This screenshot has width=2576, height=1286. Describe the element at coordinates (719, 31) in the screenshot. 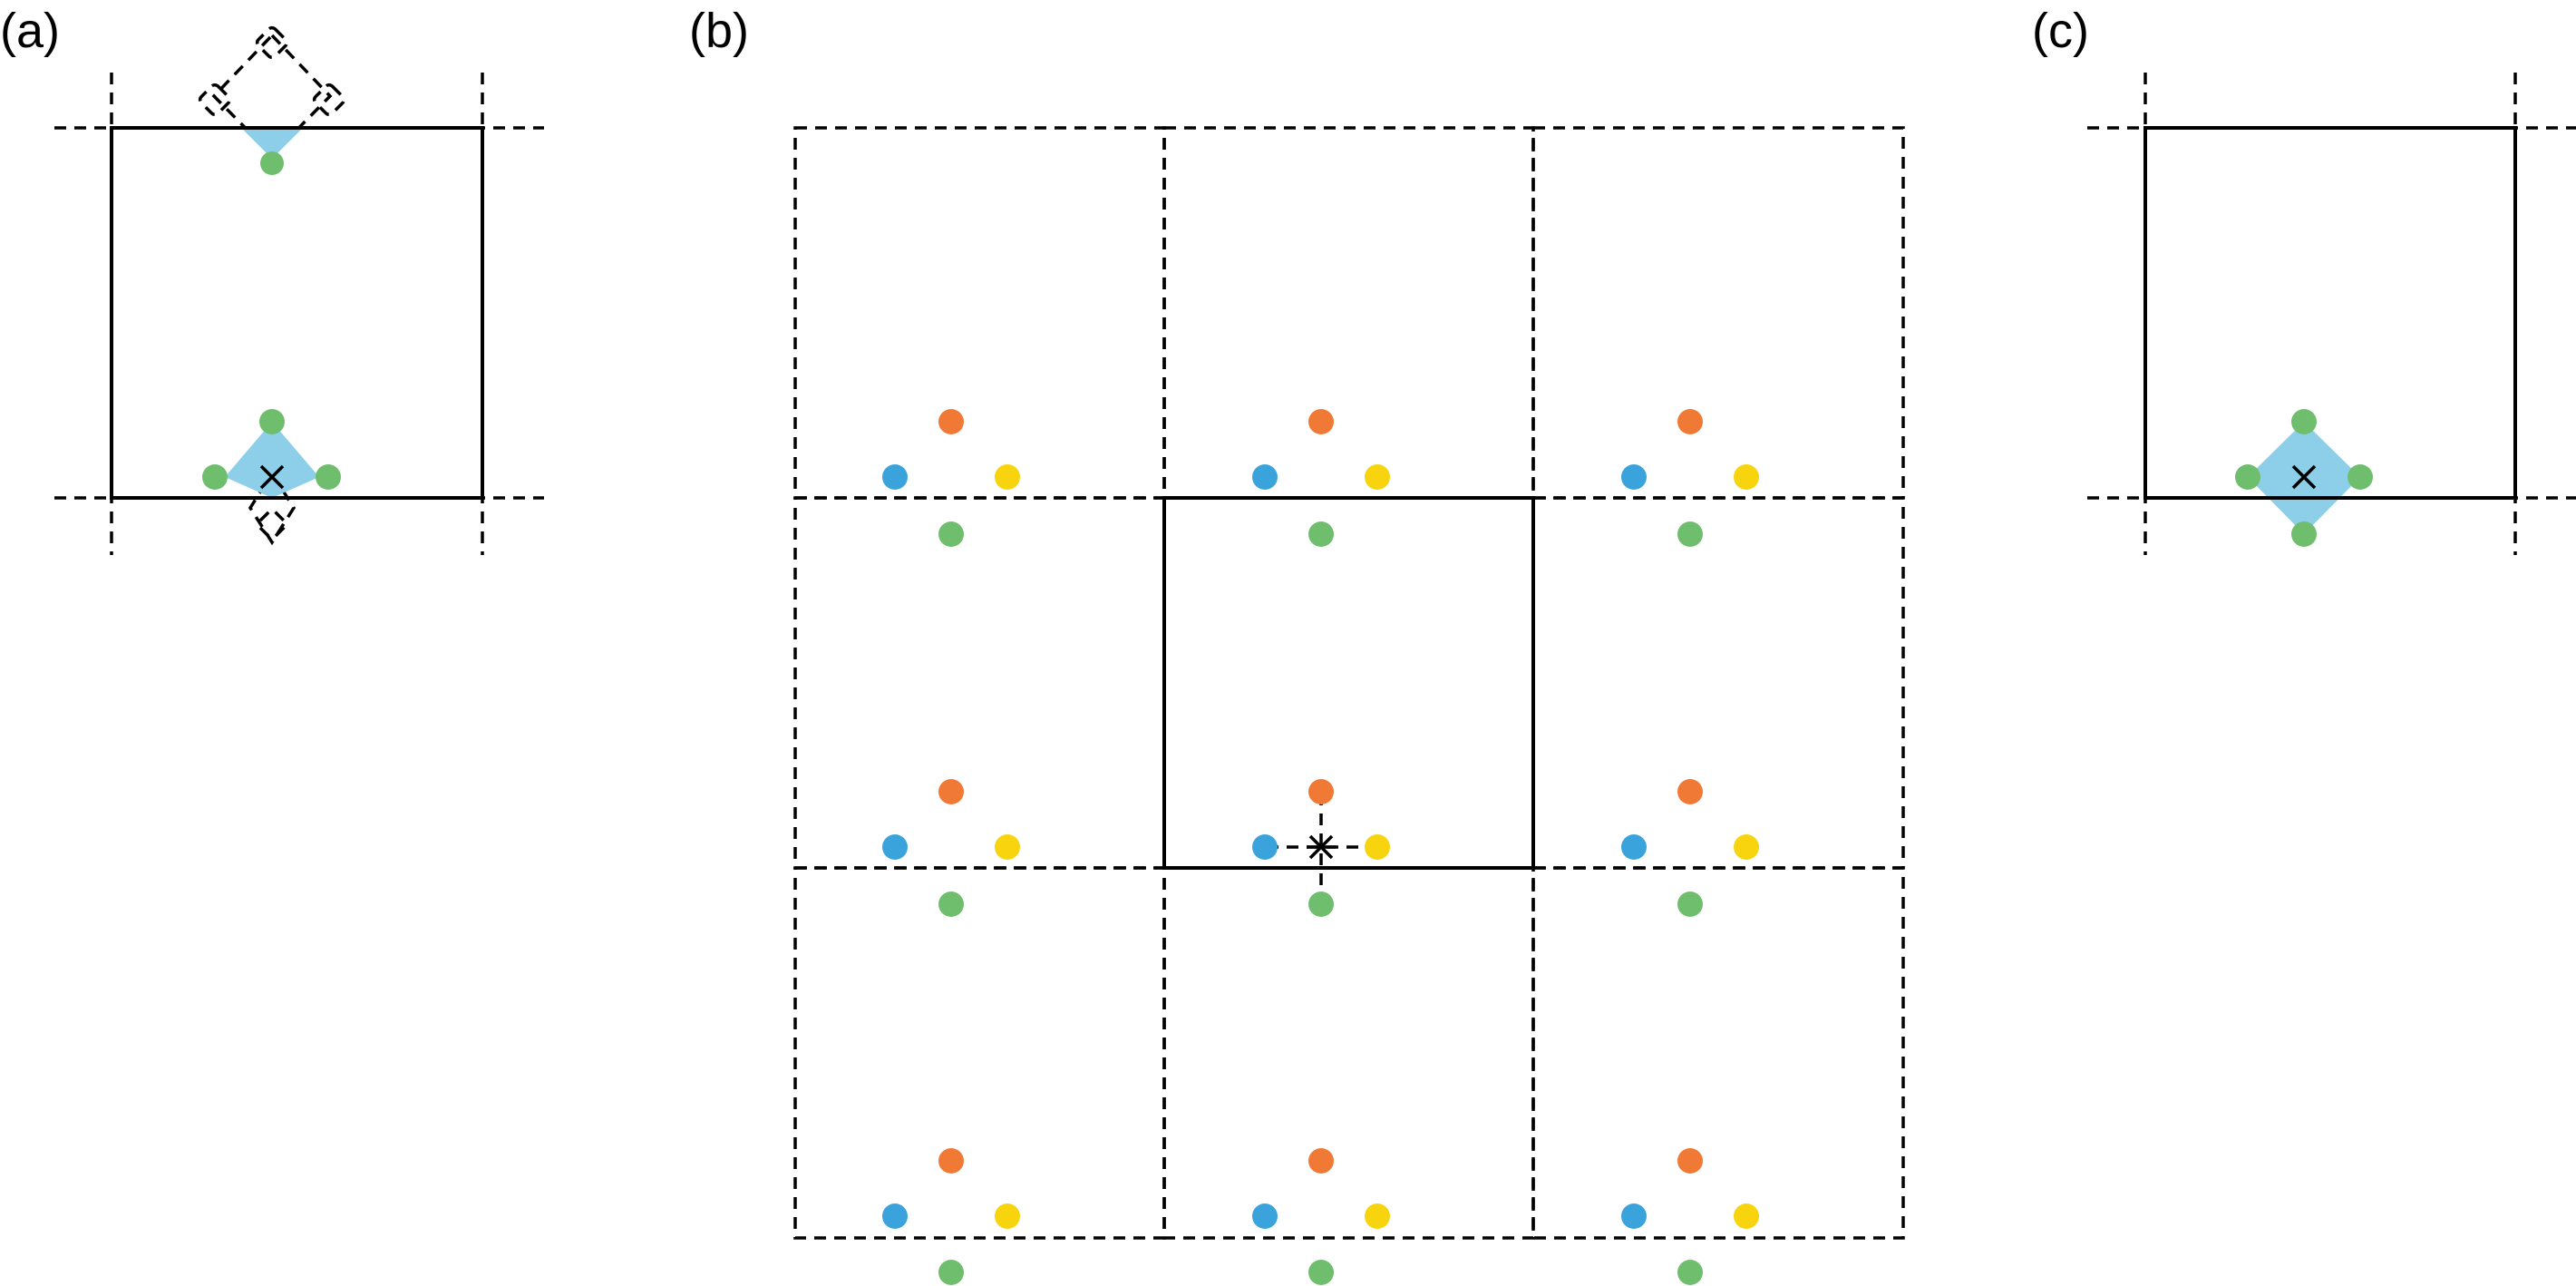

I see `panel-b-label: (b)` at that location.